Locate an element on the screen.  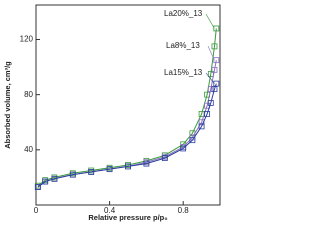
y-tick-label: 120 is located at coordinates (27, 39).